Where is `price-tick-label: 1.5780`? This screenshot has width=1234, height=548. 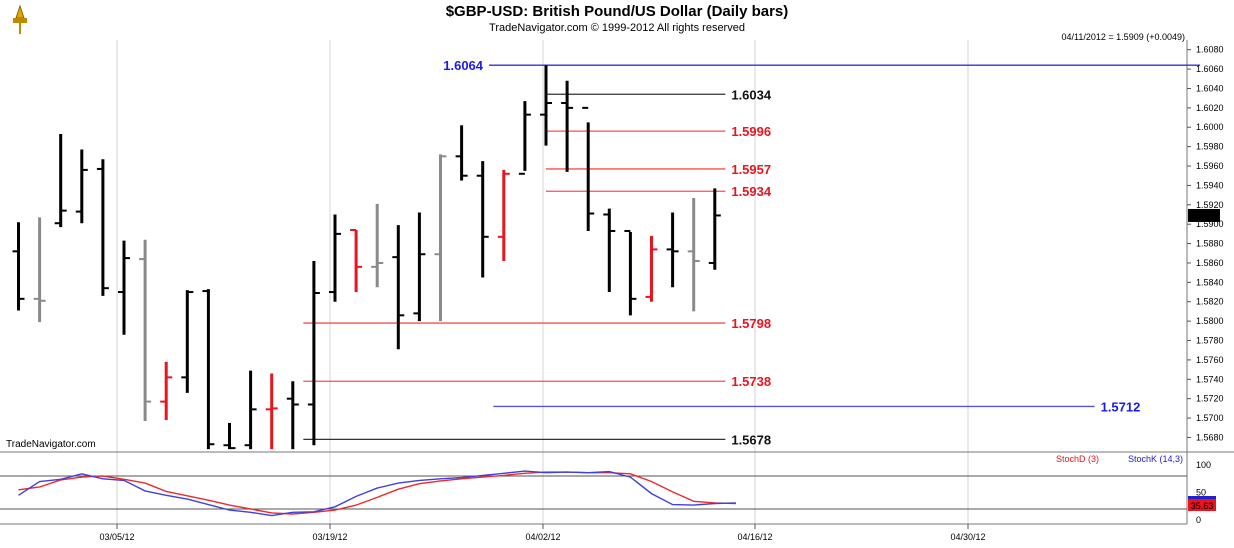
price-tick-label: 1.5780 is located at coordinates (1210, 341).